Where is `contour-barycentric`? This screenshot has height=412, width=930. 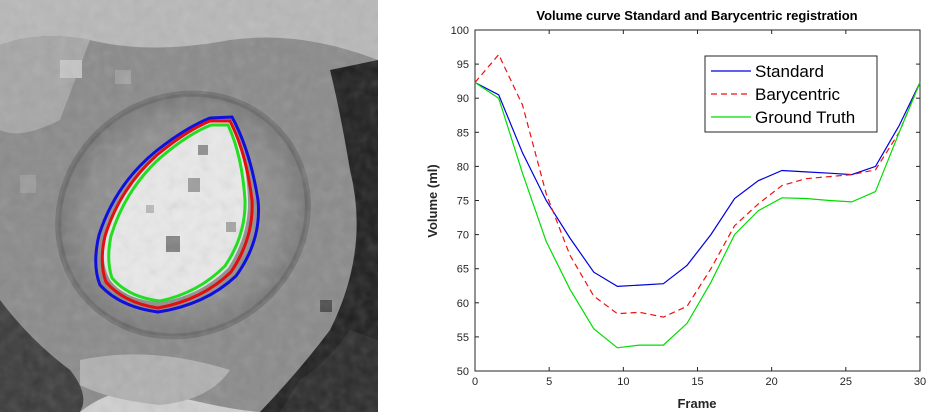
contour-barycentric is located at coordinates (177, 214).